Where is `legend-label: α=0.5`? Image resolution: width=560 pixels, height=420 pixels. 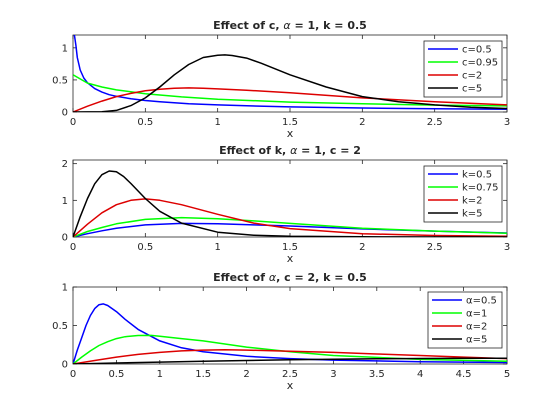
legend-label: α=0.5 is located at coordinates (481, 301).